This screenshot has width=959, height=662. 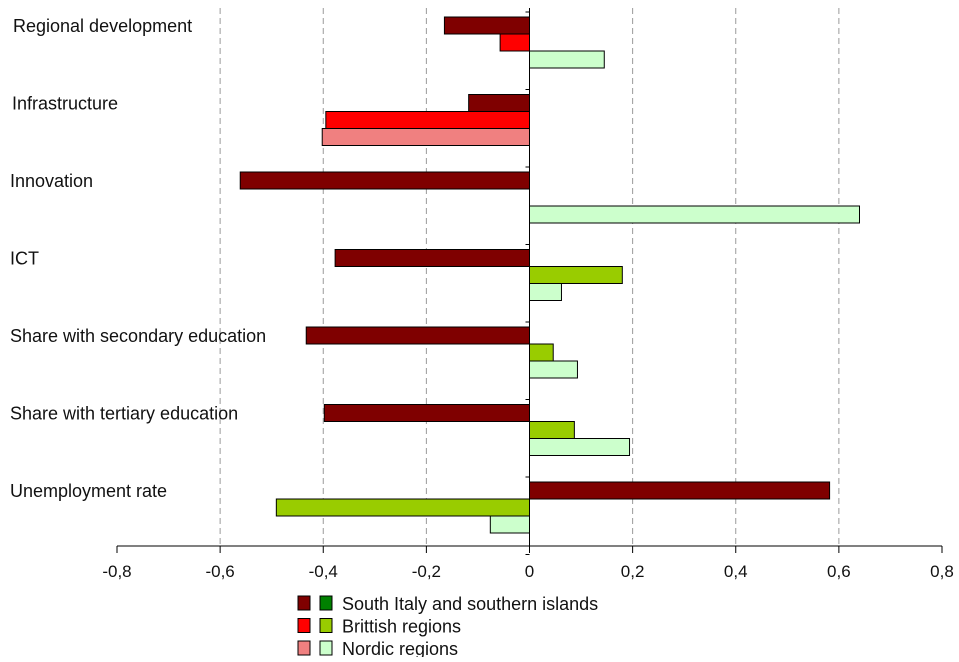 What do you see at coordinates (138, 336) in the screenshot?
I see `category-label: Share with secondary education` at bounding box center [138, 336].